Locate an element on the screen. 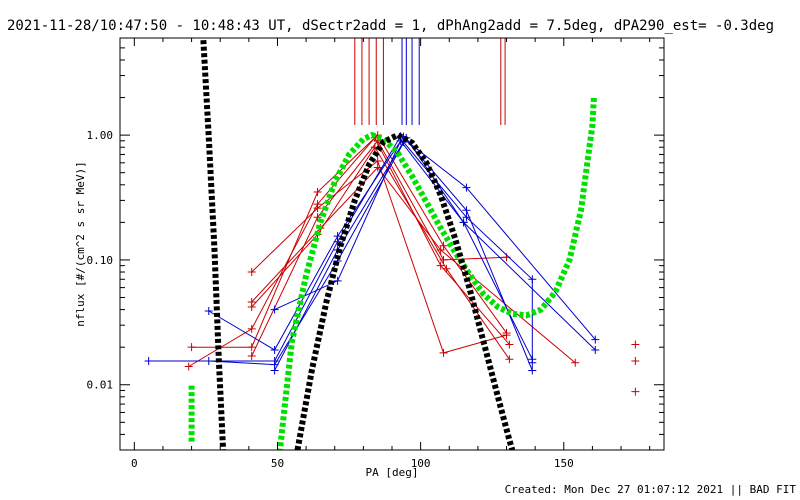 This screenshot has width=800, height=500. y-tick-label: 0.01 is located at coordinates (100, 385).